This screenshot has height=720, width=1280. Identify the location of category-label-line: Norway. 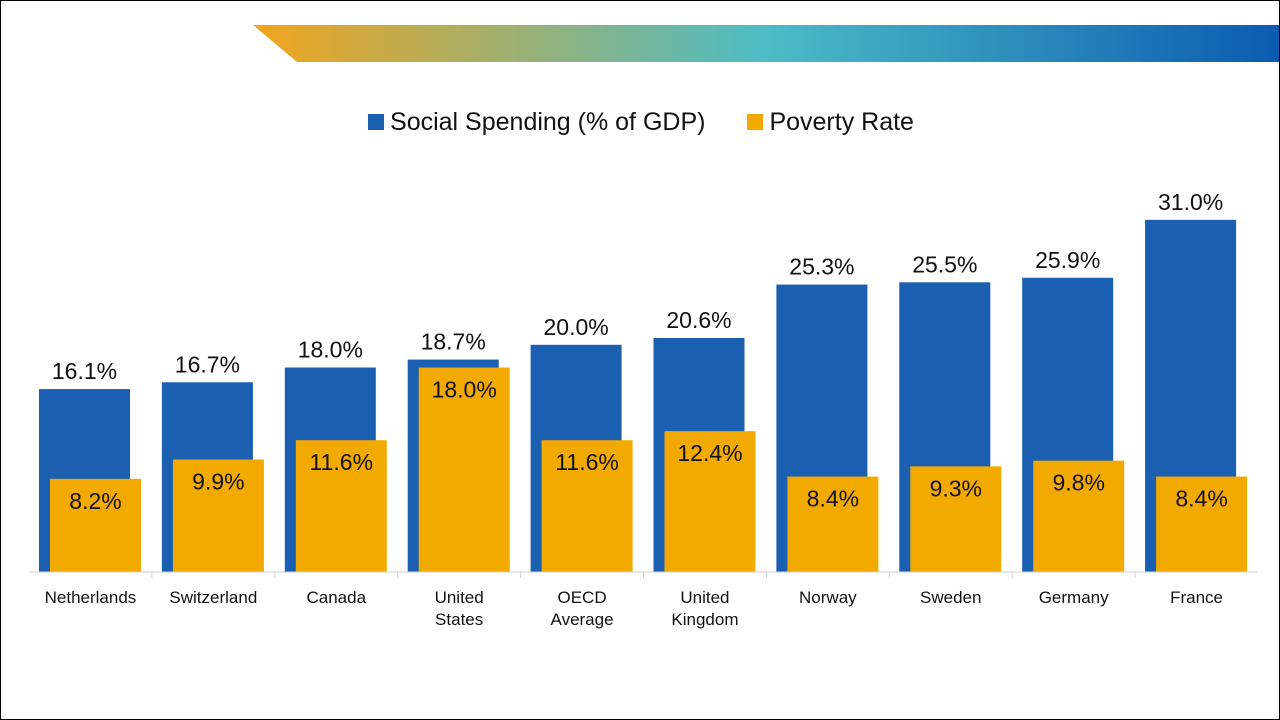
(828, 597).